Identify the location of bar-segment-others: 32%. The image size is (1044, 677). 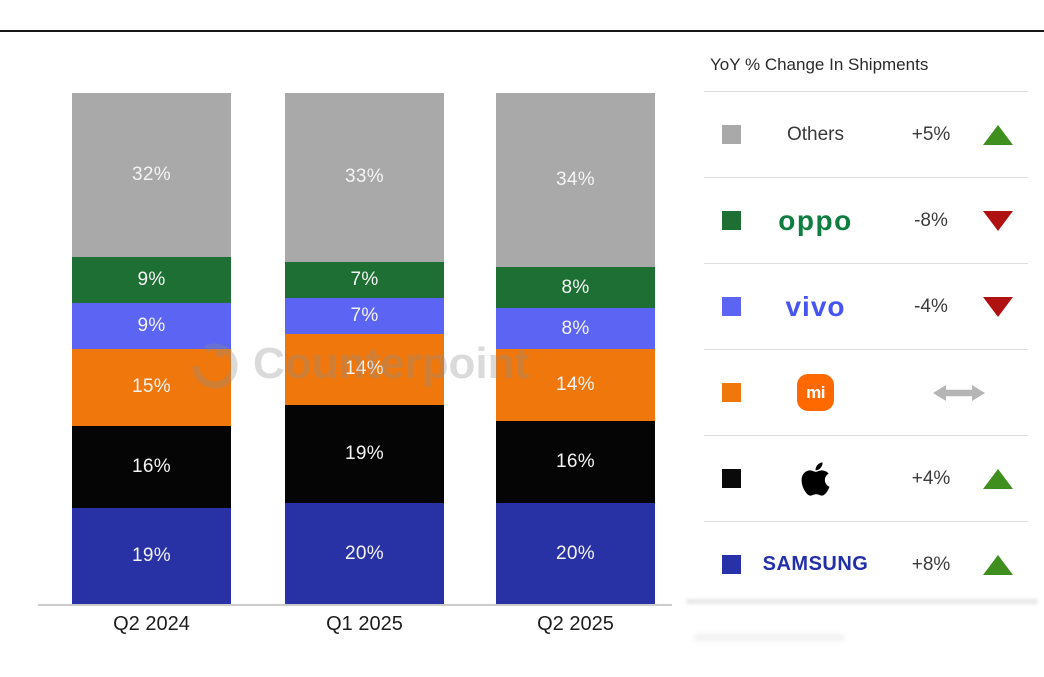
(151, 175).